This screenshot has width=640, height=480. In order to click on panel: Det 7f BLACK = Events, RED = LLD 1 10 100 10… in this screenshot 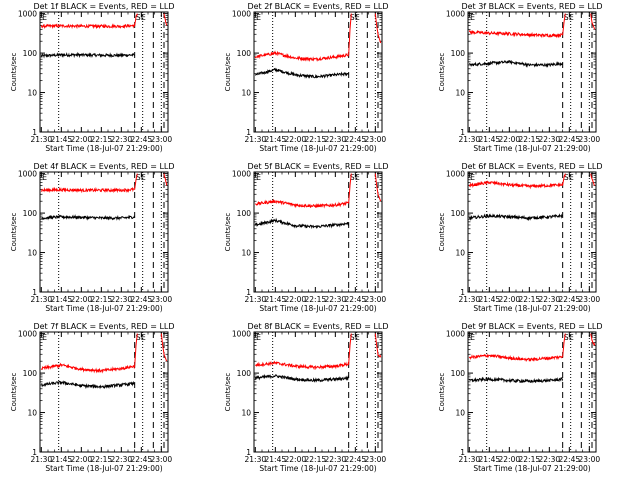, I will do `click(92, 397)`.